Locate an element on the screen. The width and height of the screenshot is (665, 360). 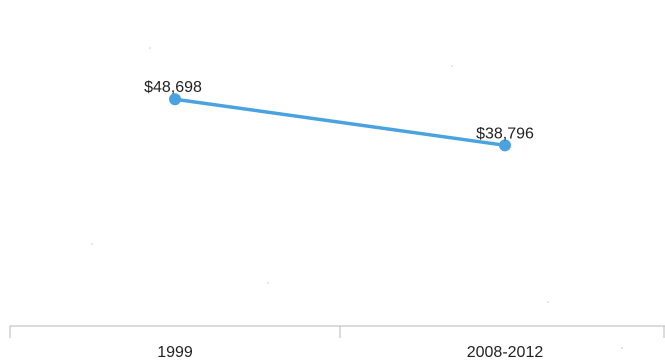
x-tick-label-1999: 1999 is located at coordinates (175, 352).